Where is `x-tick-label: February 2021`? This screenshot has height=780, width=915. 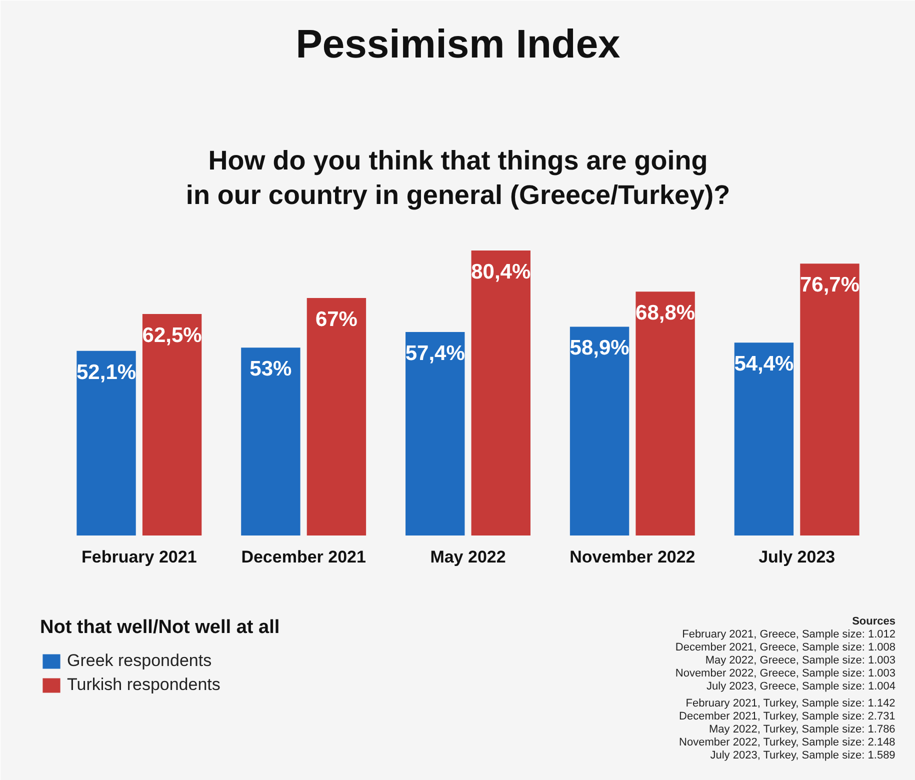
x-tick-label: February 2021 is located at coordinates (139, 557).